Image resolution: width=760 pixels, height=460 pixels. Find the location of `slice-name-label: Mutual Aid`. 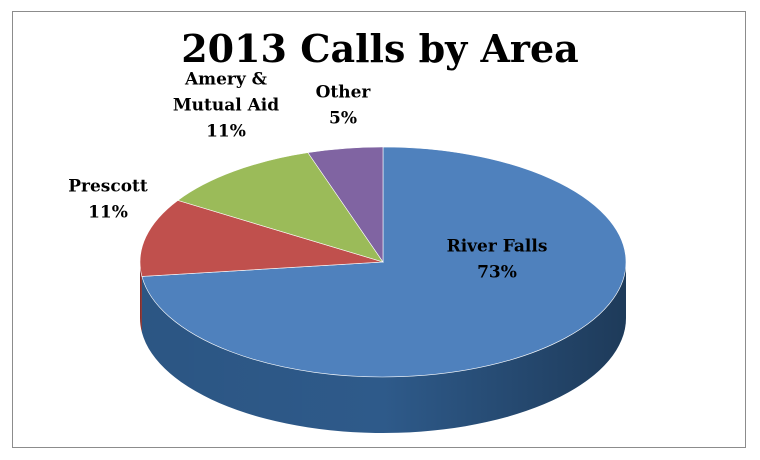

slice-name-label: Mutual Aid is located at coordinates (226, 106).